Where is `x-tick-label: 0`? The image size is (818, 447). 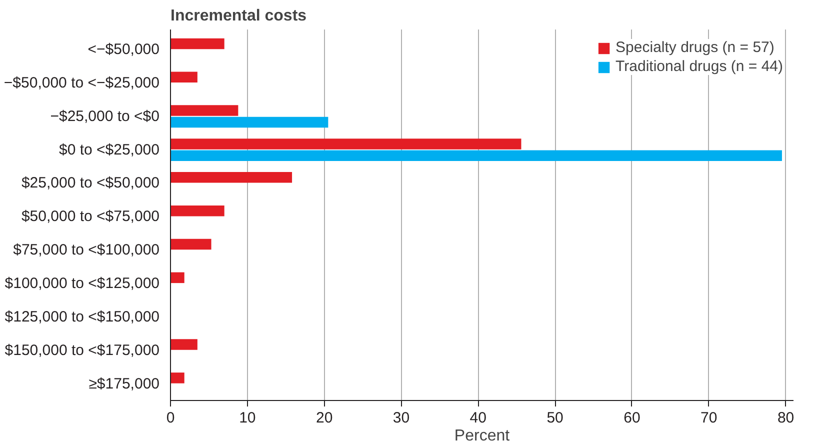 x-tick-label: 0 is located at coordinates (170, 418).